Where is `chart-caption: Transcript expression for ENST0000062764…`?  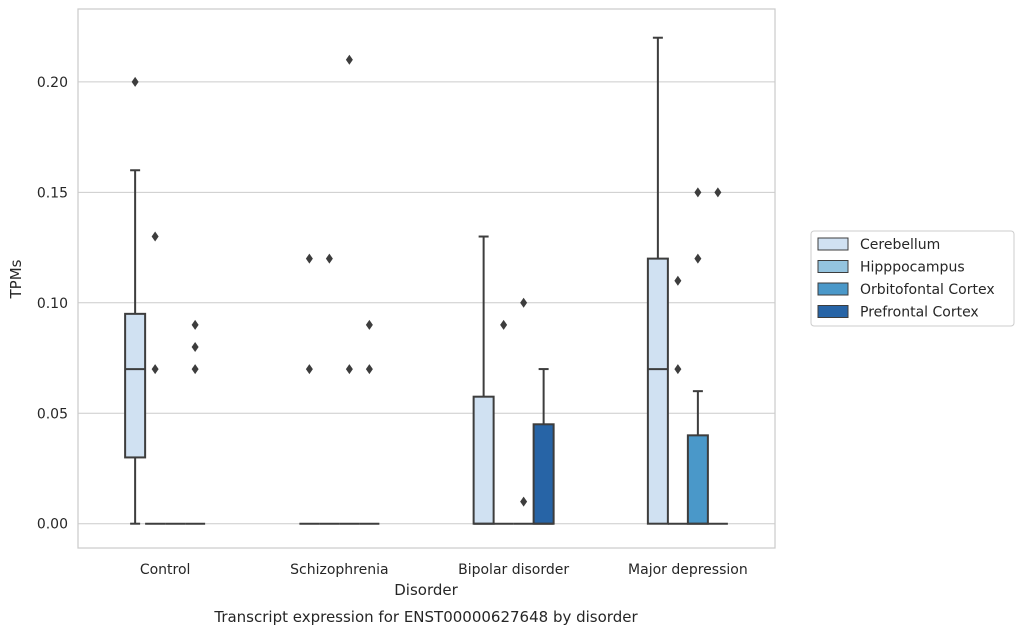 chart-caption: Transcript expression for ENST0000062764… is located at coordinates (425, 617).